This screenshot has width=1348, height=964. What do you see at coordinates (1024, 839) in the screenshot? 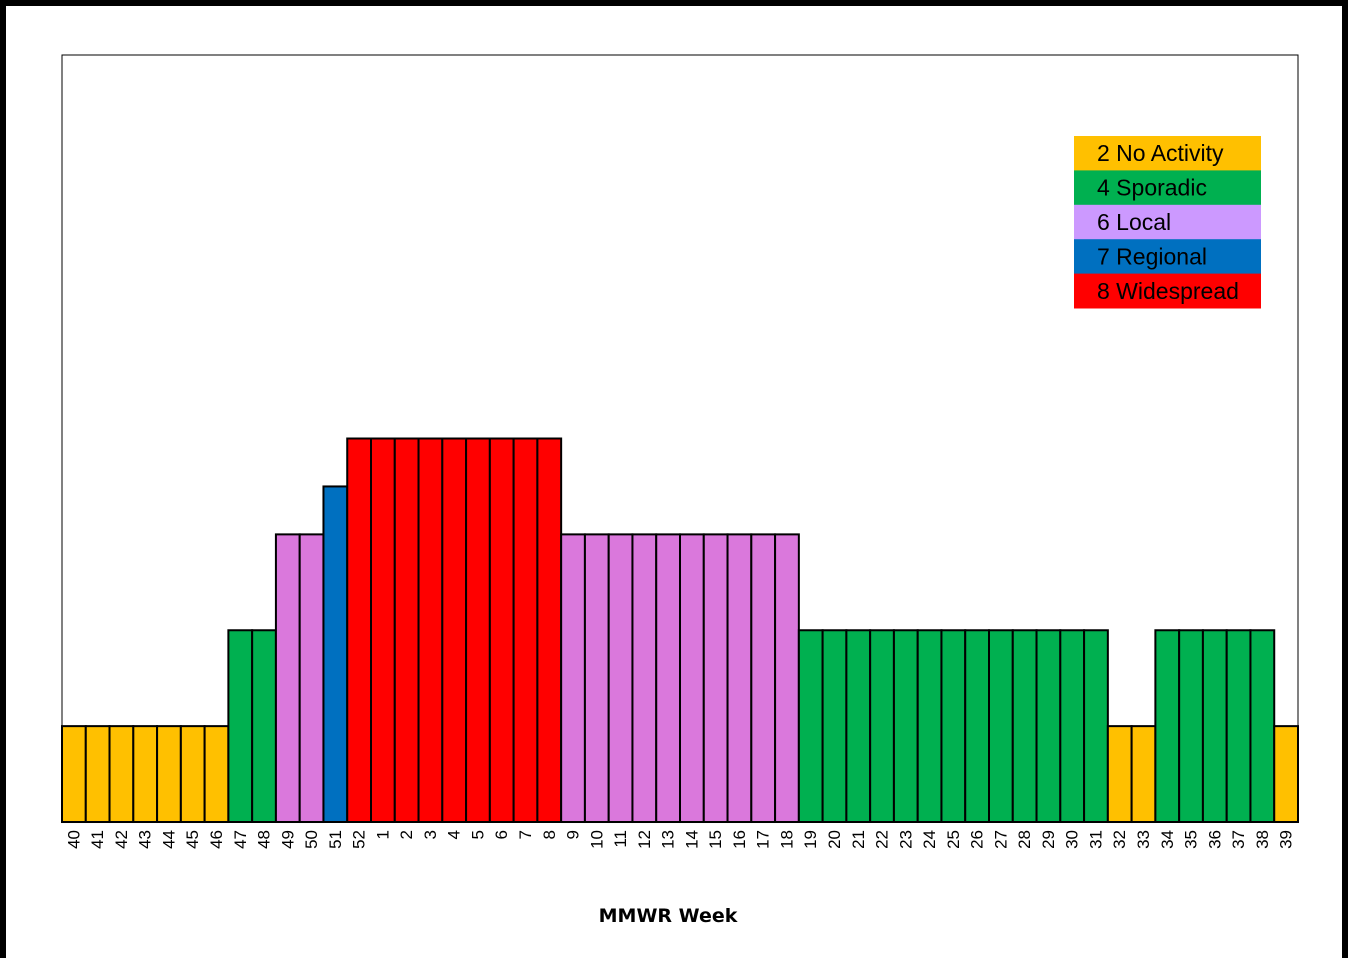
I see `x-tick-label: 28` at bounding box center [1024, 839].